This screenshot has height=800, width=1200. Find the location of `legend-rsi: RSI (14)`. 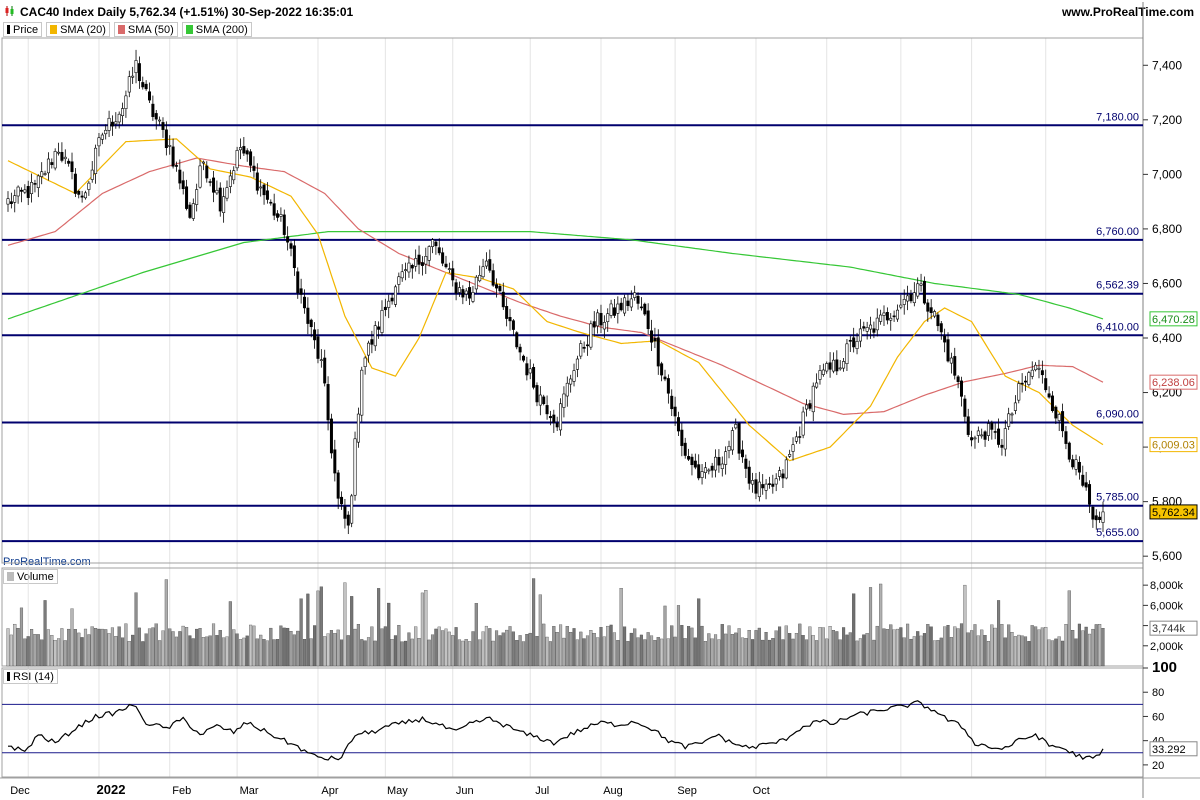

legend-rsi: RSI (14) is located at coordinates (30, 676).